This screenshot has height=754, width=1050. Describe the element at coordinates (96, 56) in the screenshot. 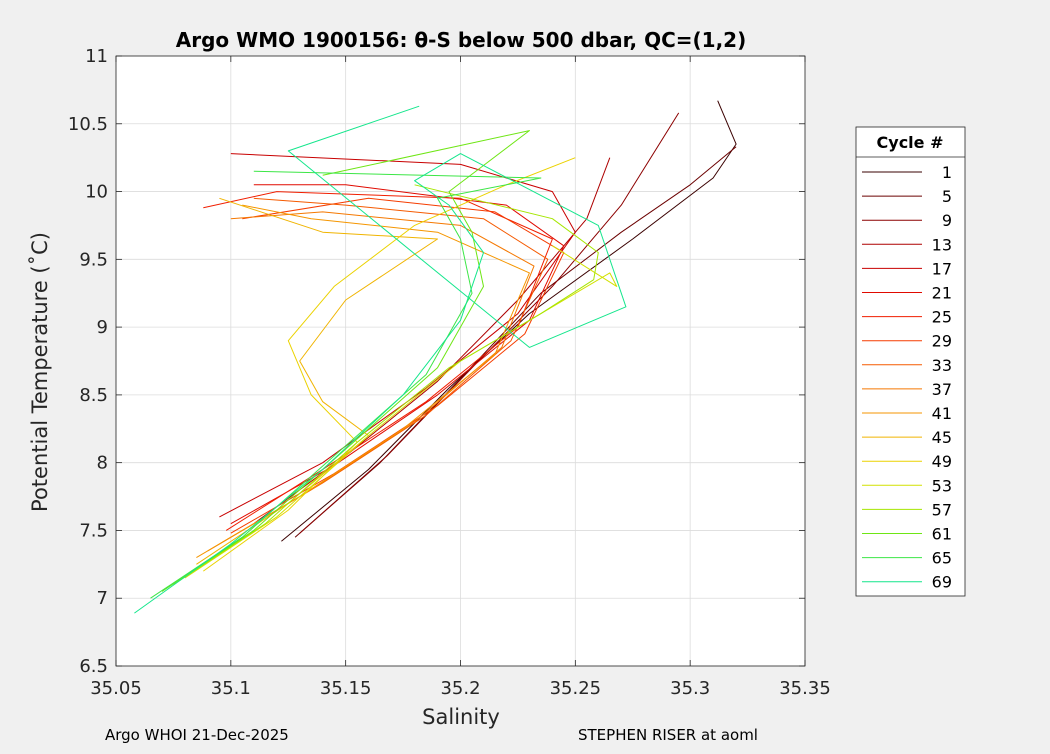

I see `y-tick-label: 11` at that location.